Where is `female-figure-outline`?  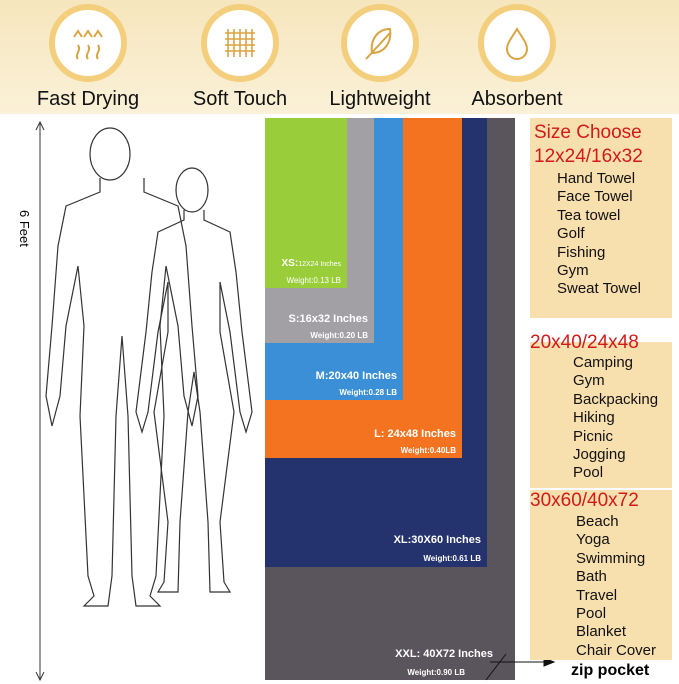 female-figure-outline is located at coordinates (194, 380).